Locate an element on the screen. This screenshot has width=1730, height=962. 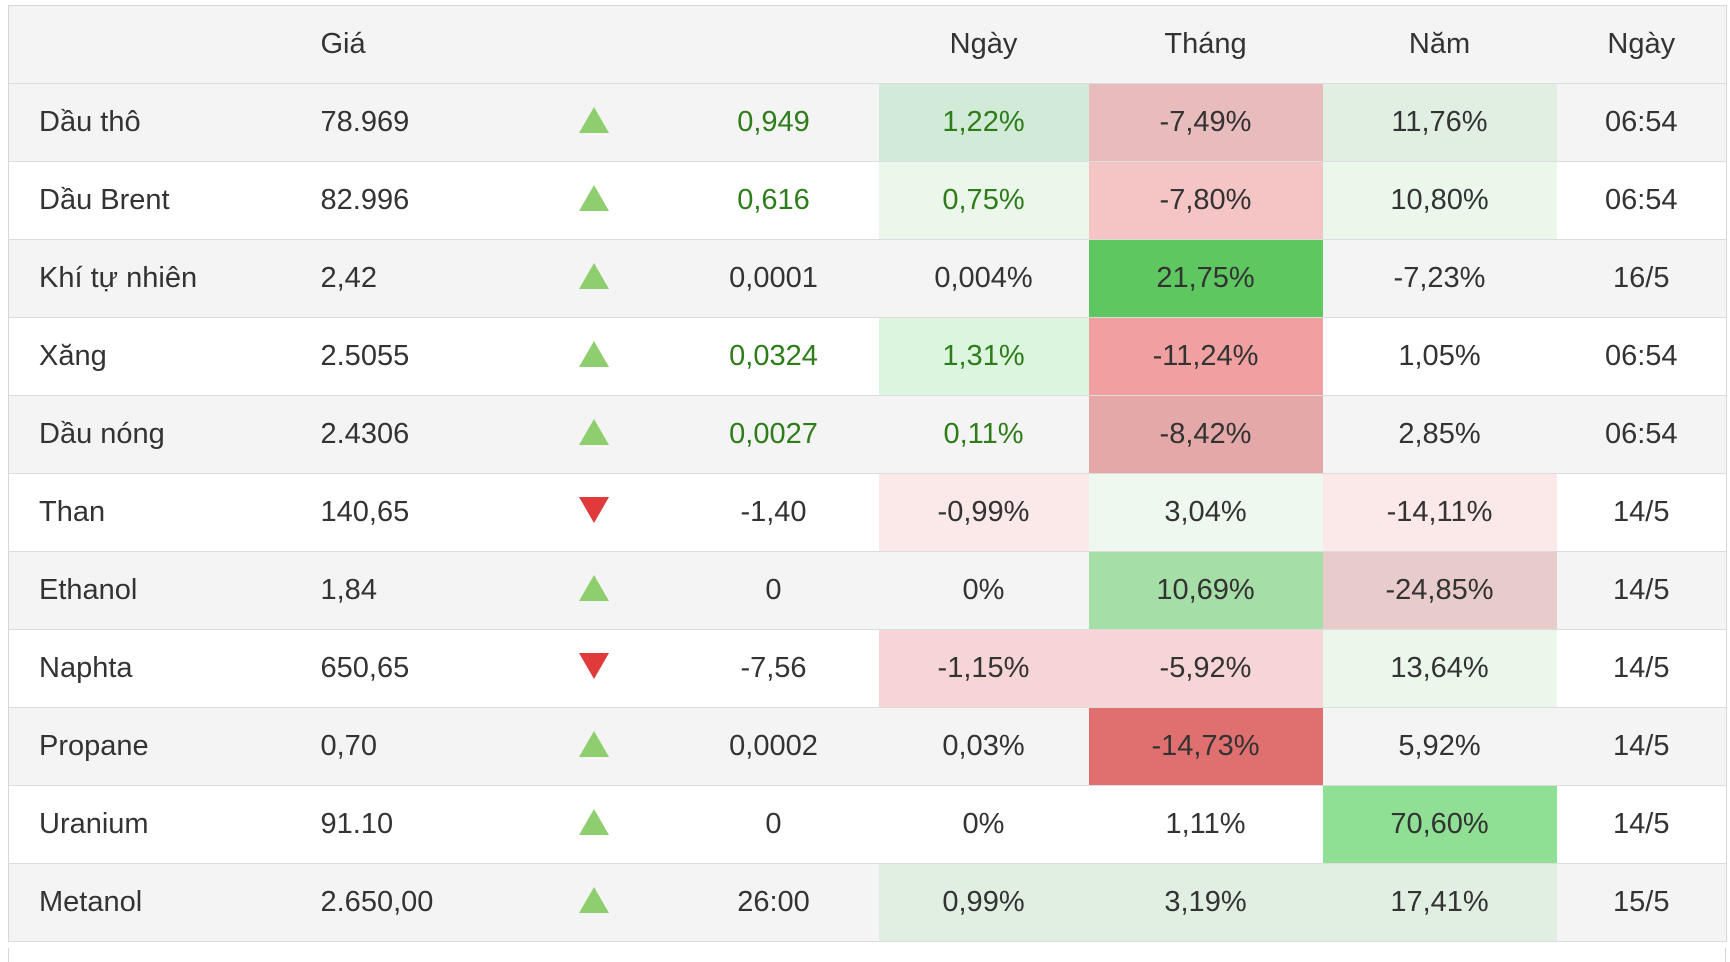
header-month: Tháng is located at coordinates (1205, 44).